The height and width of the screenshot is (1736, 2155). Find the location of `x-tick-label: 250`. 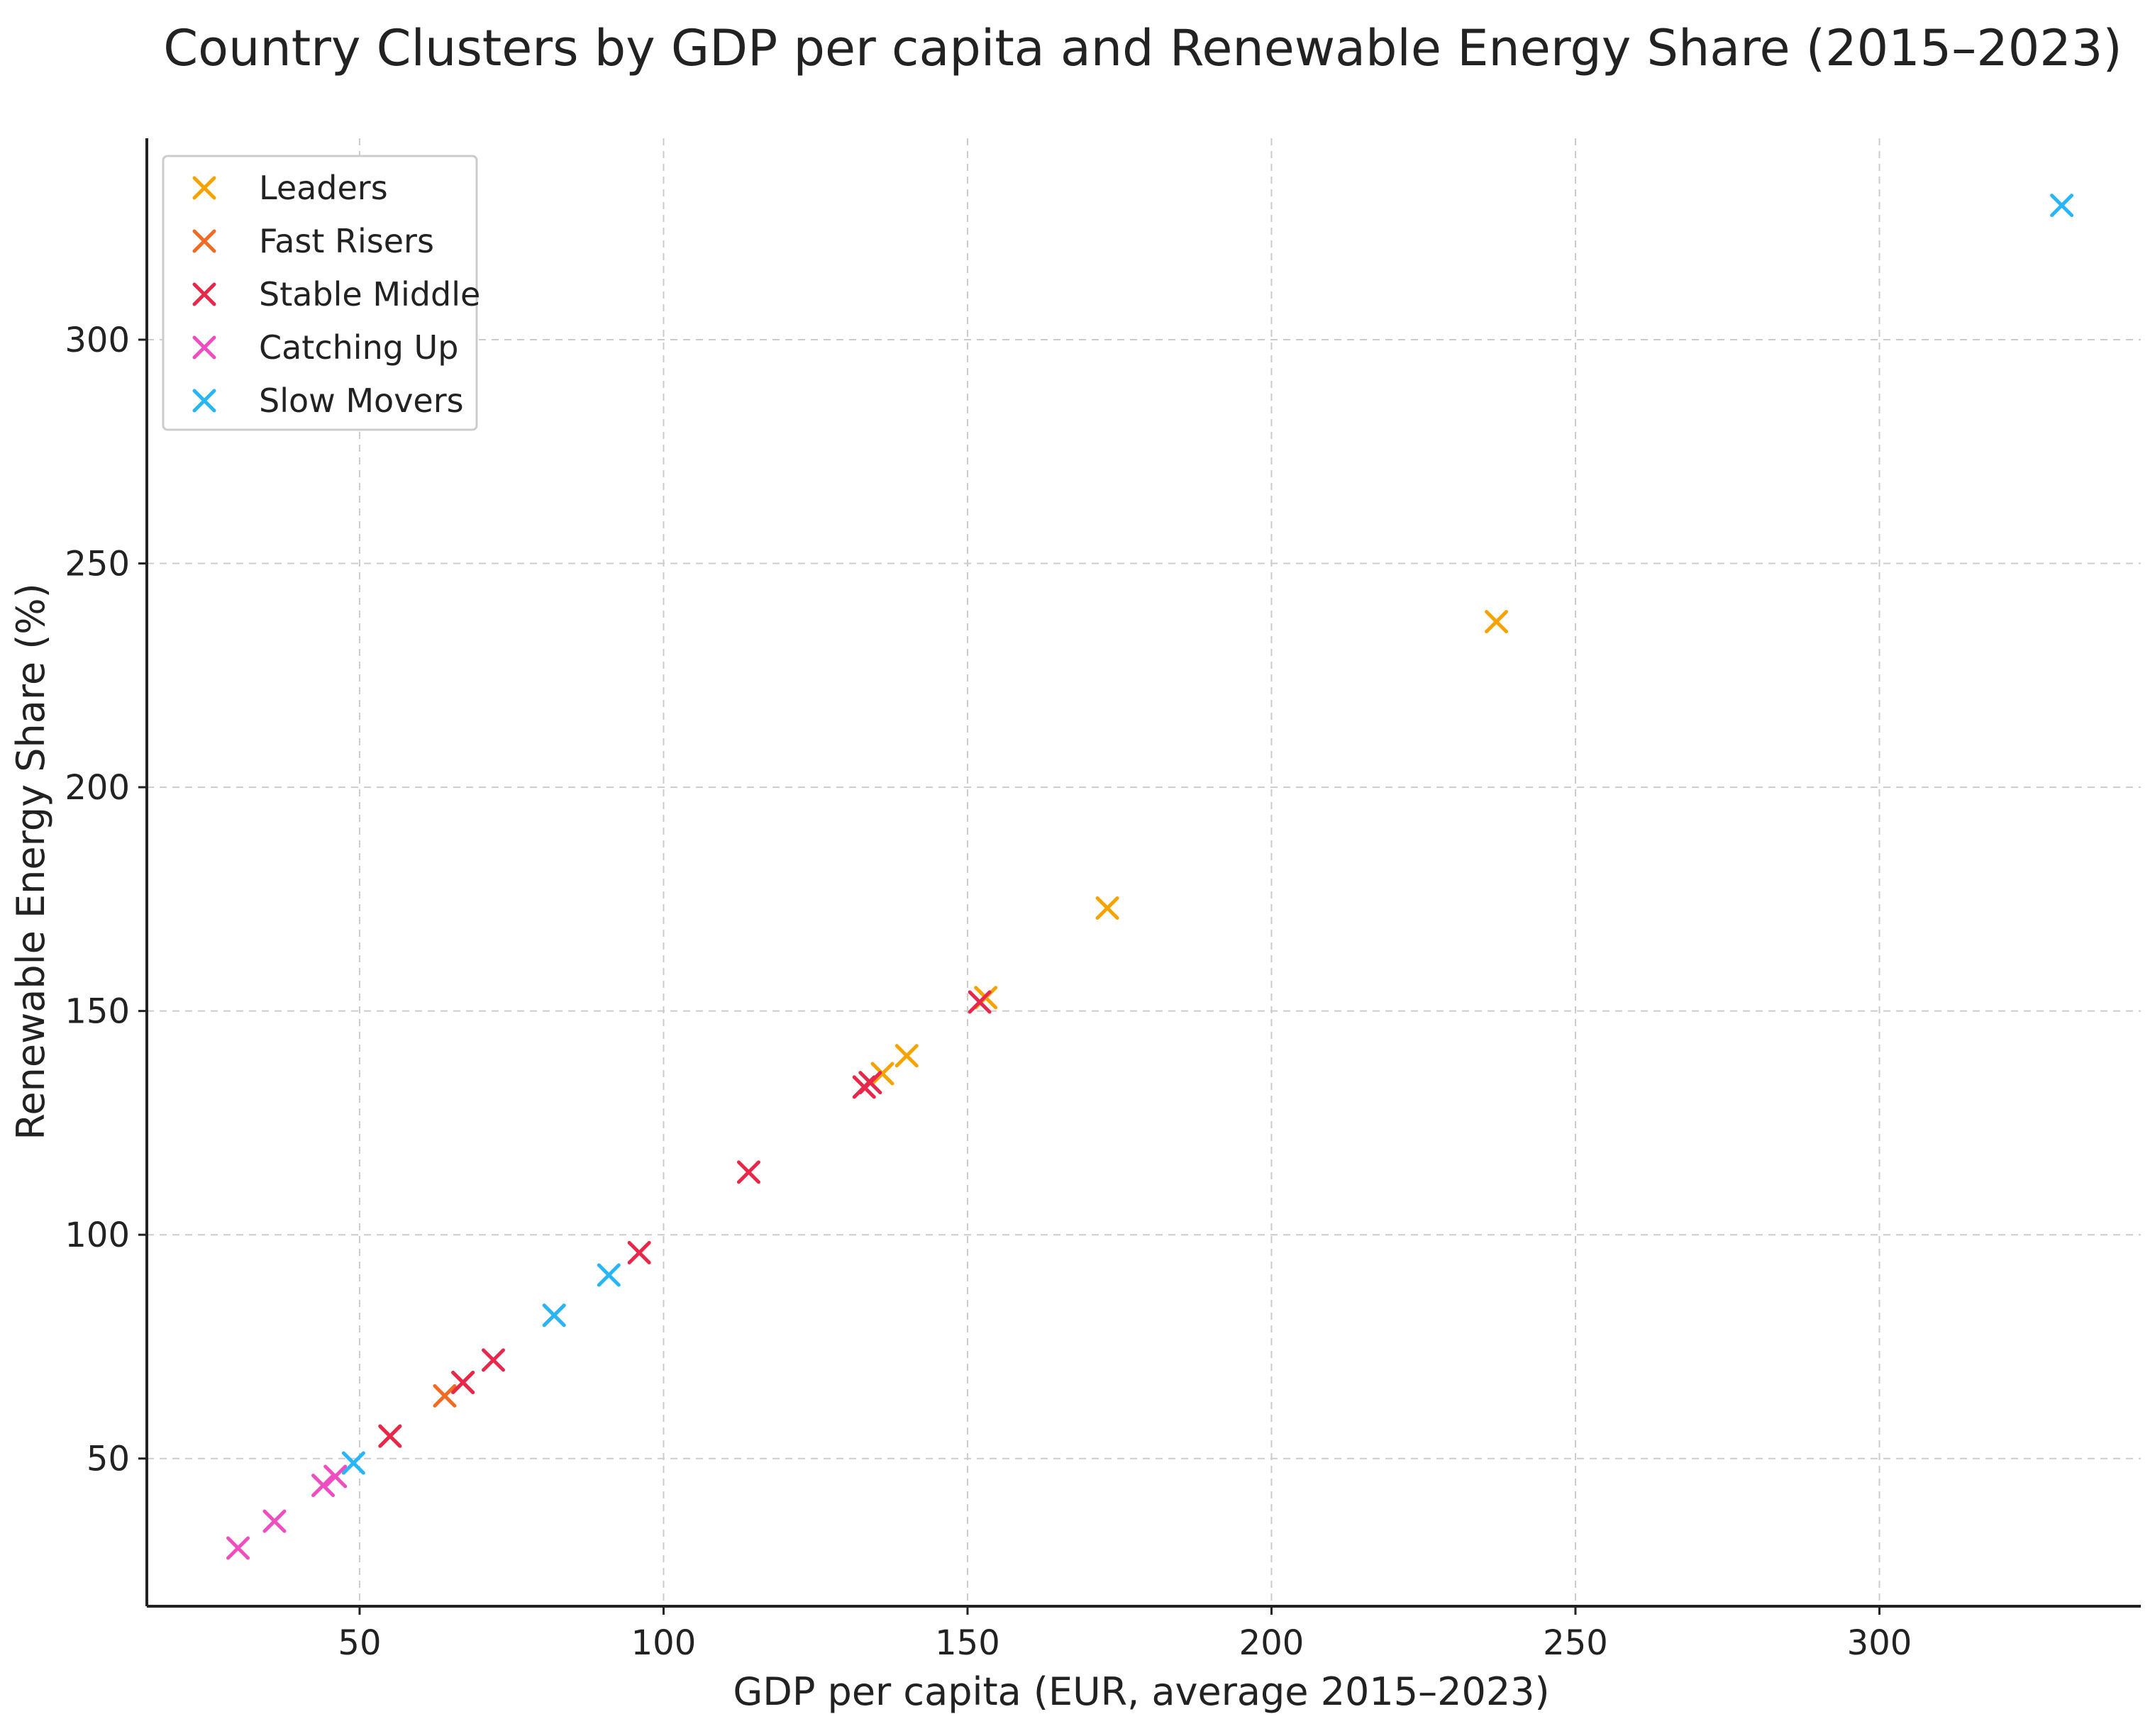

x-tick-label: 250 is located at coordinates (1575, 1643).